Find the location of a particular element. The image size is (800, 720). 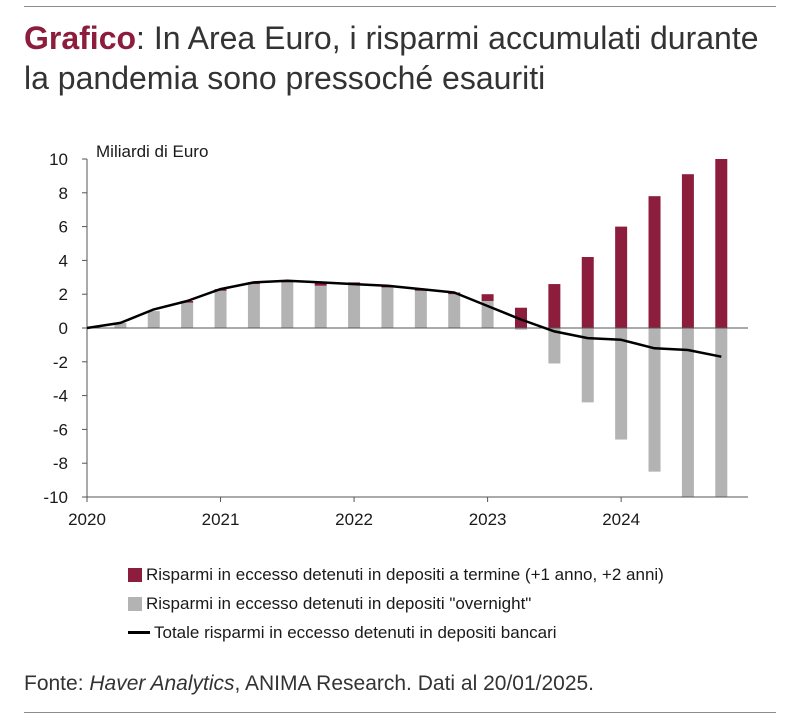

y-axis-label: Miliardi di Euro is located at coordinates (152, 151).